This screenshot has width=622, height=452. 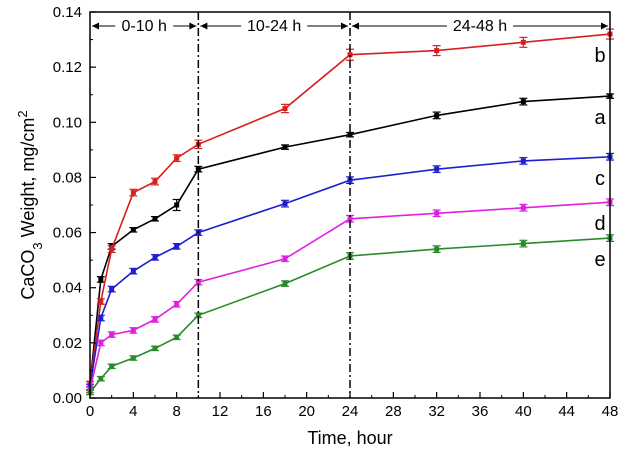 I want to click on x-tick-label: 48, so click(x=610, y=411).